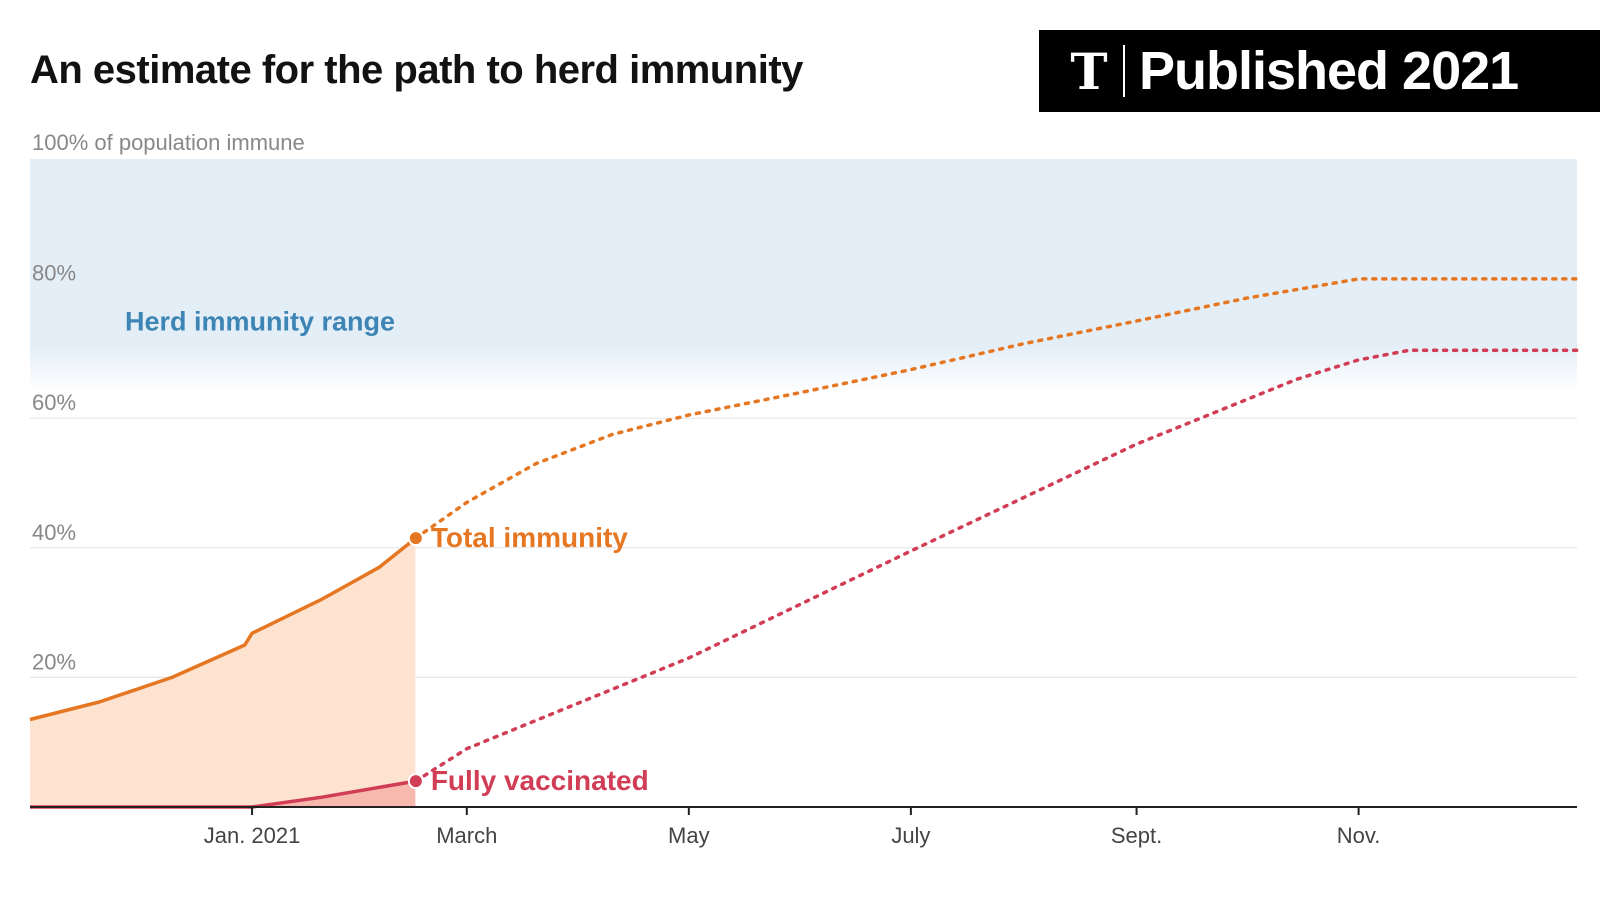 The height and width of the screenshot is (901, 1600). What do you see at coordinates (1136, 835) in the screenshot?
I see `x-tick-label: Sept.` at bounding box center [1136, 835].